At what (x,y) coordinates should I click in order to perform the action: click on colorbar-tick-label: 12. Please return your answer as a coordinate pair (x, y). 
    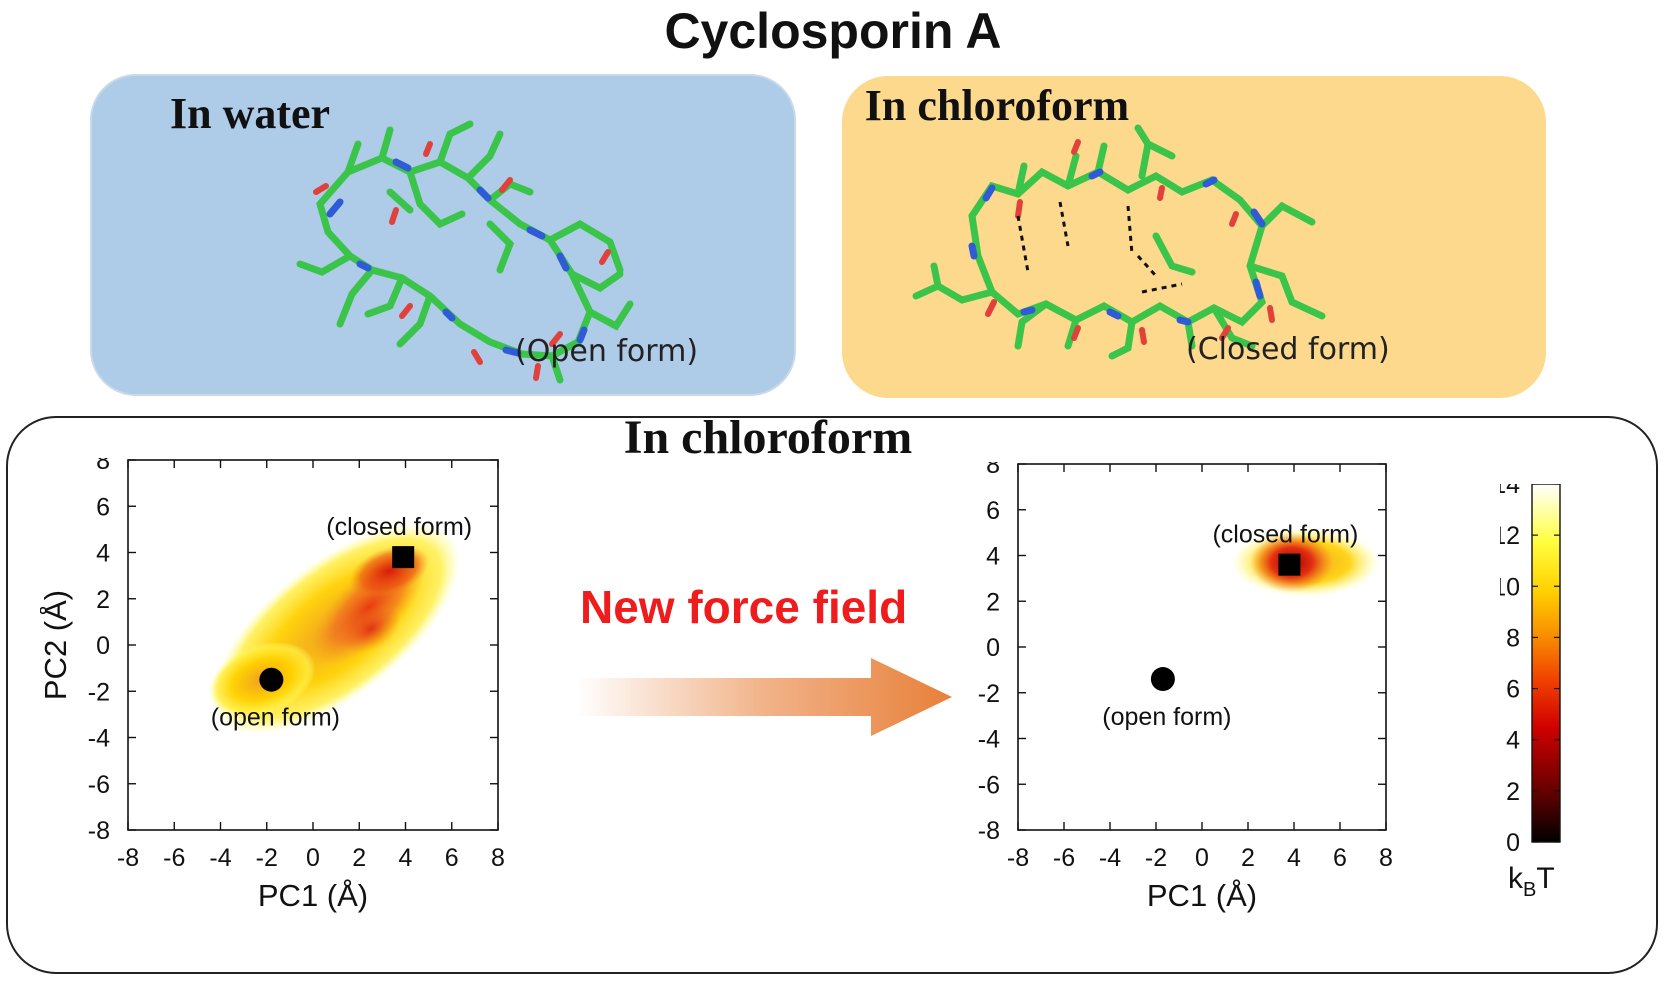
    Looking at the image, I should click on (1510, 536).